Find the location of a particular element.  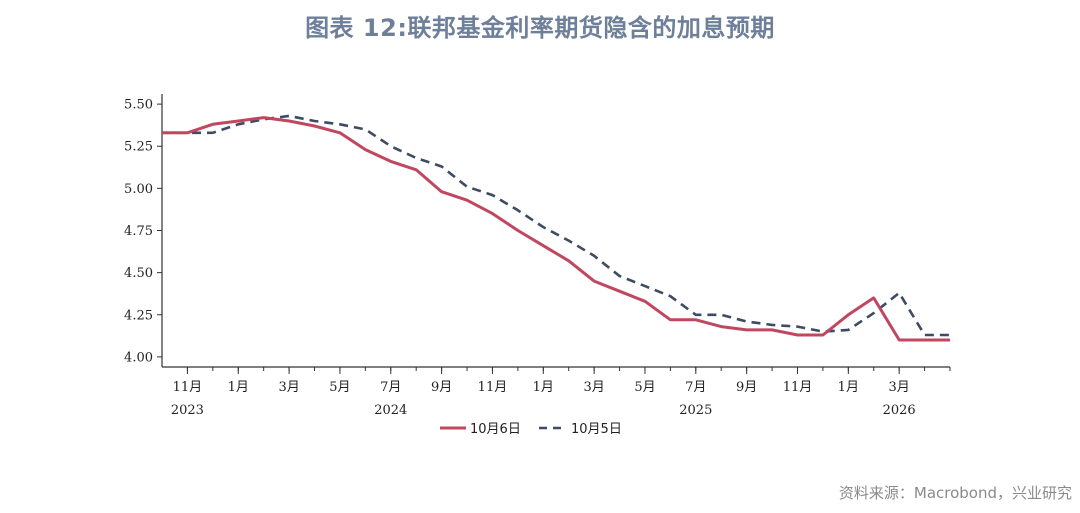

source-note: 资料来源：Macrobond，兴业研究 is located at coordinates (955, 493).